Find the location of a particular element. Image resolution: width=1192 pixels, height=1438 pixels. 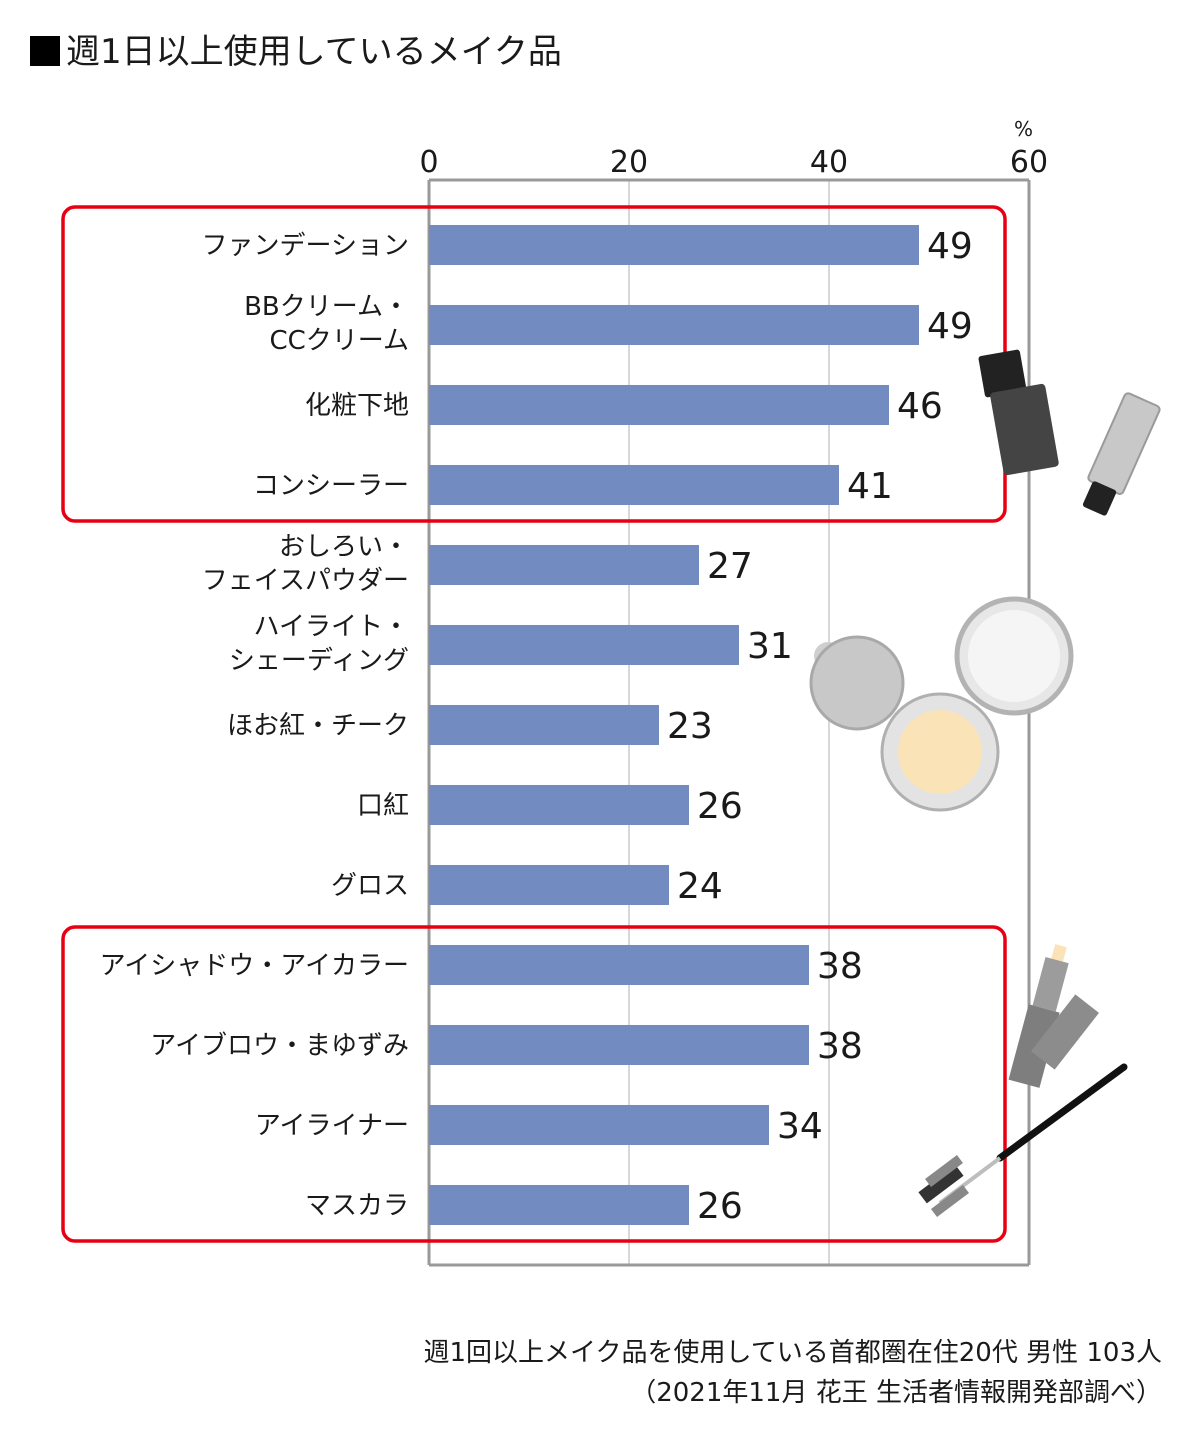

value-label: 31 is located at coordinates (770, 646).